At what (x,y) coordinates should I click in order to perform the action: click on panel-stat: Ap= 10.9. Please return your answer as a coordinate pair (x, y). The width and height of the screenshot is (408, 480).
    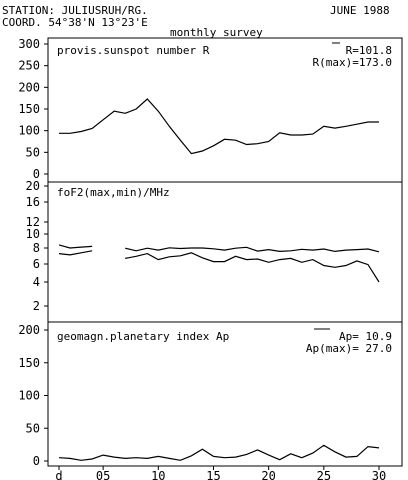
    Looking at the image, I should click on (365, 336).